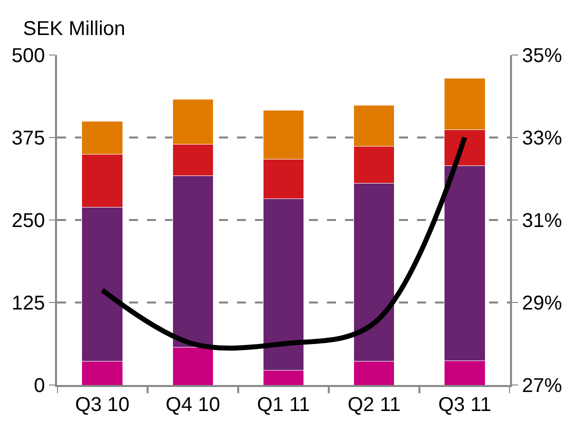  I want to click on y-axis-title: SEK Million, so click(74, 29).